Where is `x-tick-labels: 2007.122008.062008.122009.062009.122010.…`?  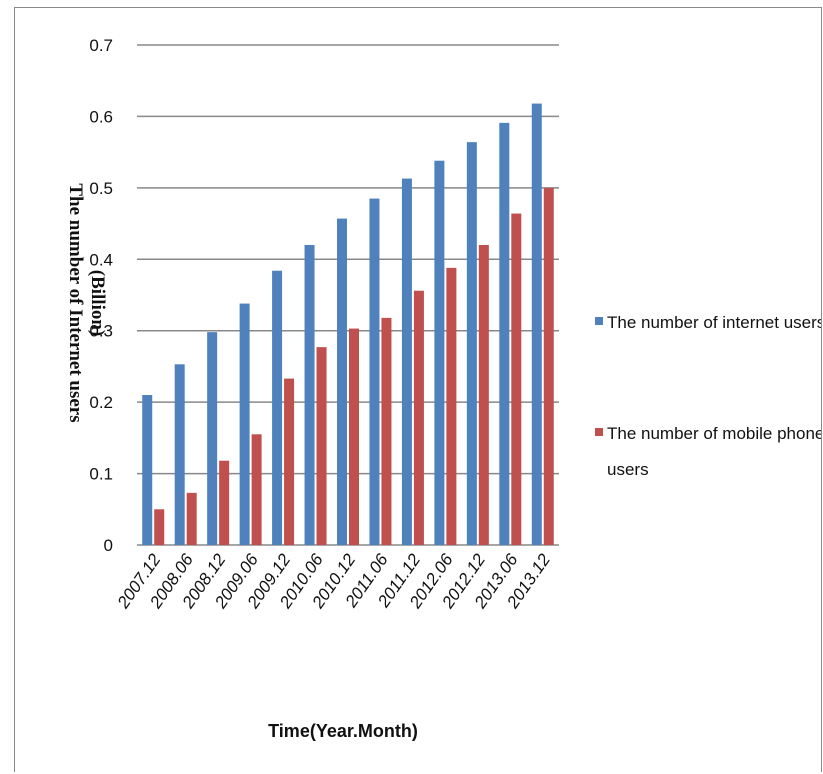
x-tick-labels: 2007.122008.062008.122009.062009.122010.… is located at coordinates (333, 581).